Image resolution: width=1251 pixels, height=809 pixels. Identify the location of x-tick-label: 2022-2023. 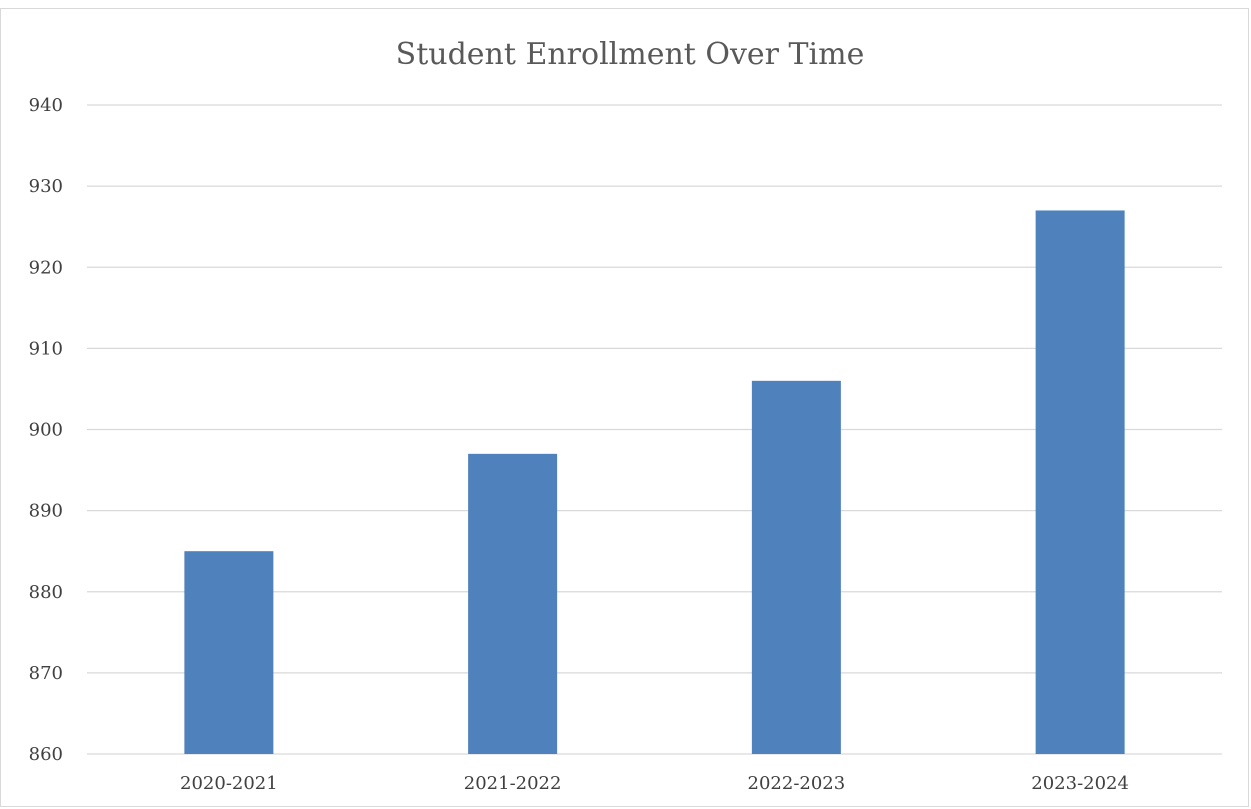
(797, 783).